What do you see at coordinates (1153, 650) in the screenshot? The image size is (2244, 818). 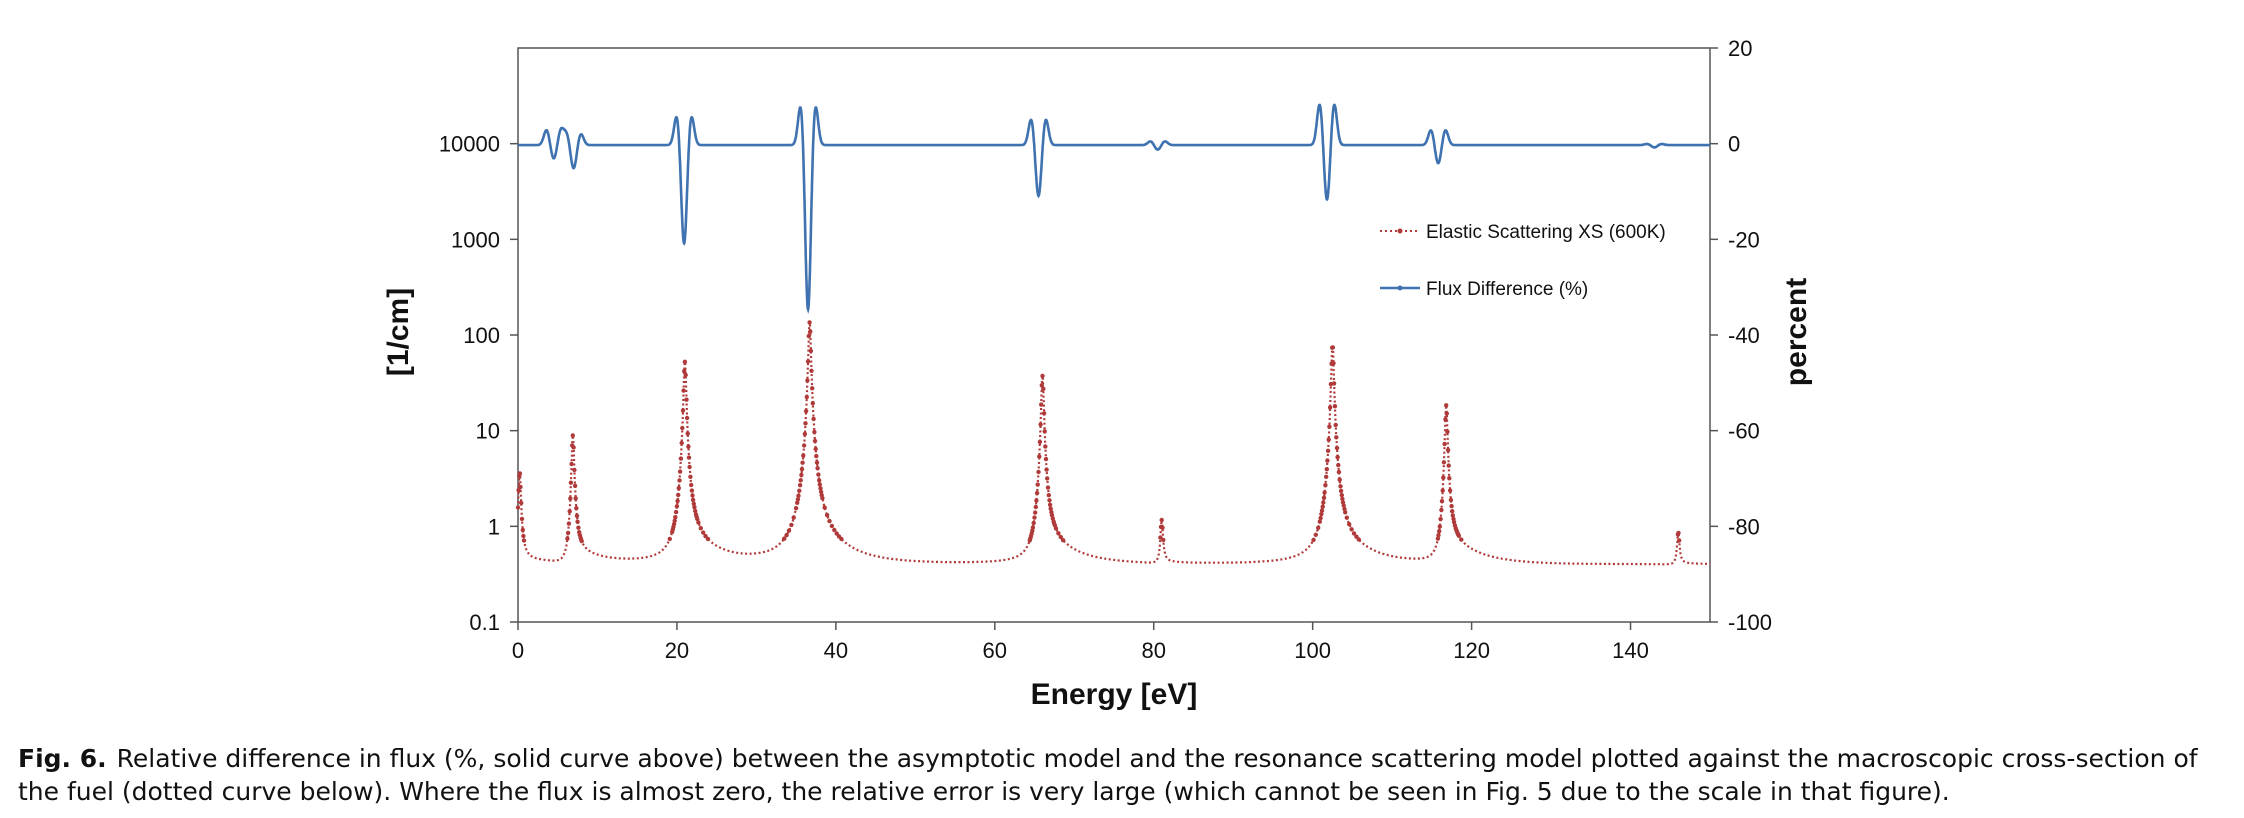 I see `x-tick-label: 80` at bounding box center [1153, 650].